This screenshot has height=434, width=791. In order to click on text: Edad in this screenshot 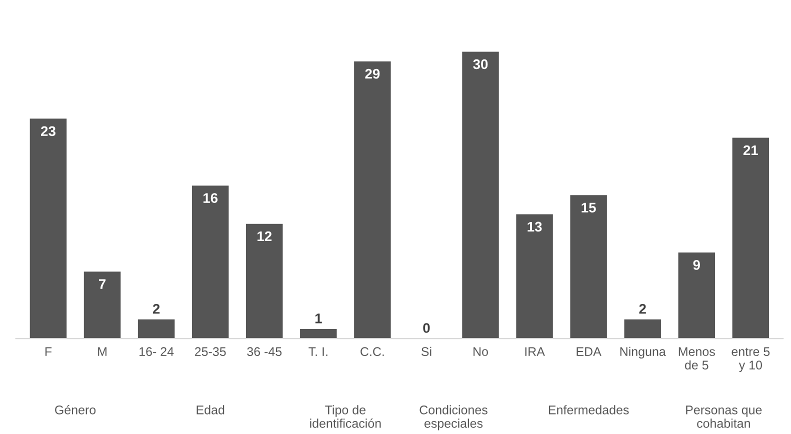, I will do `click(210, 409)`.